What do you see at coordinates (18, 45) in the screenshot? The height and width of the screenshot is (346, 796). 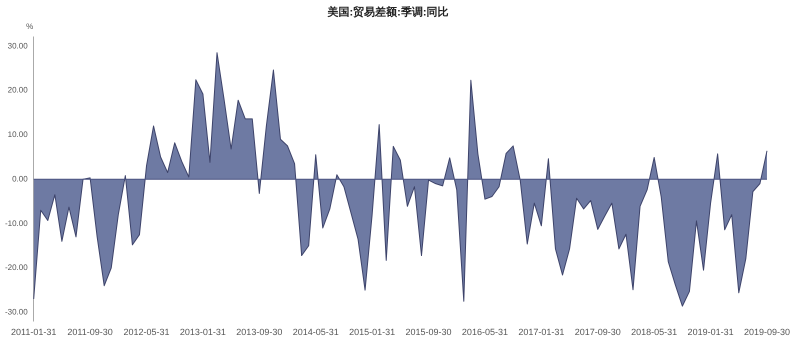 I see `y-tick-label: 30.00` at bounding box center [18, 45].